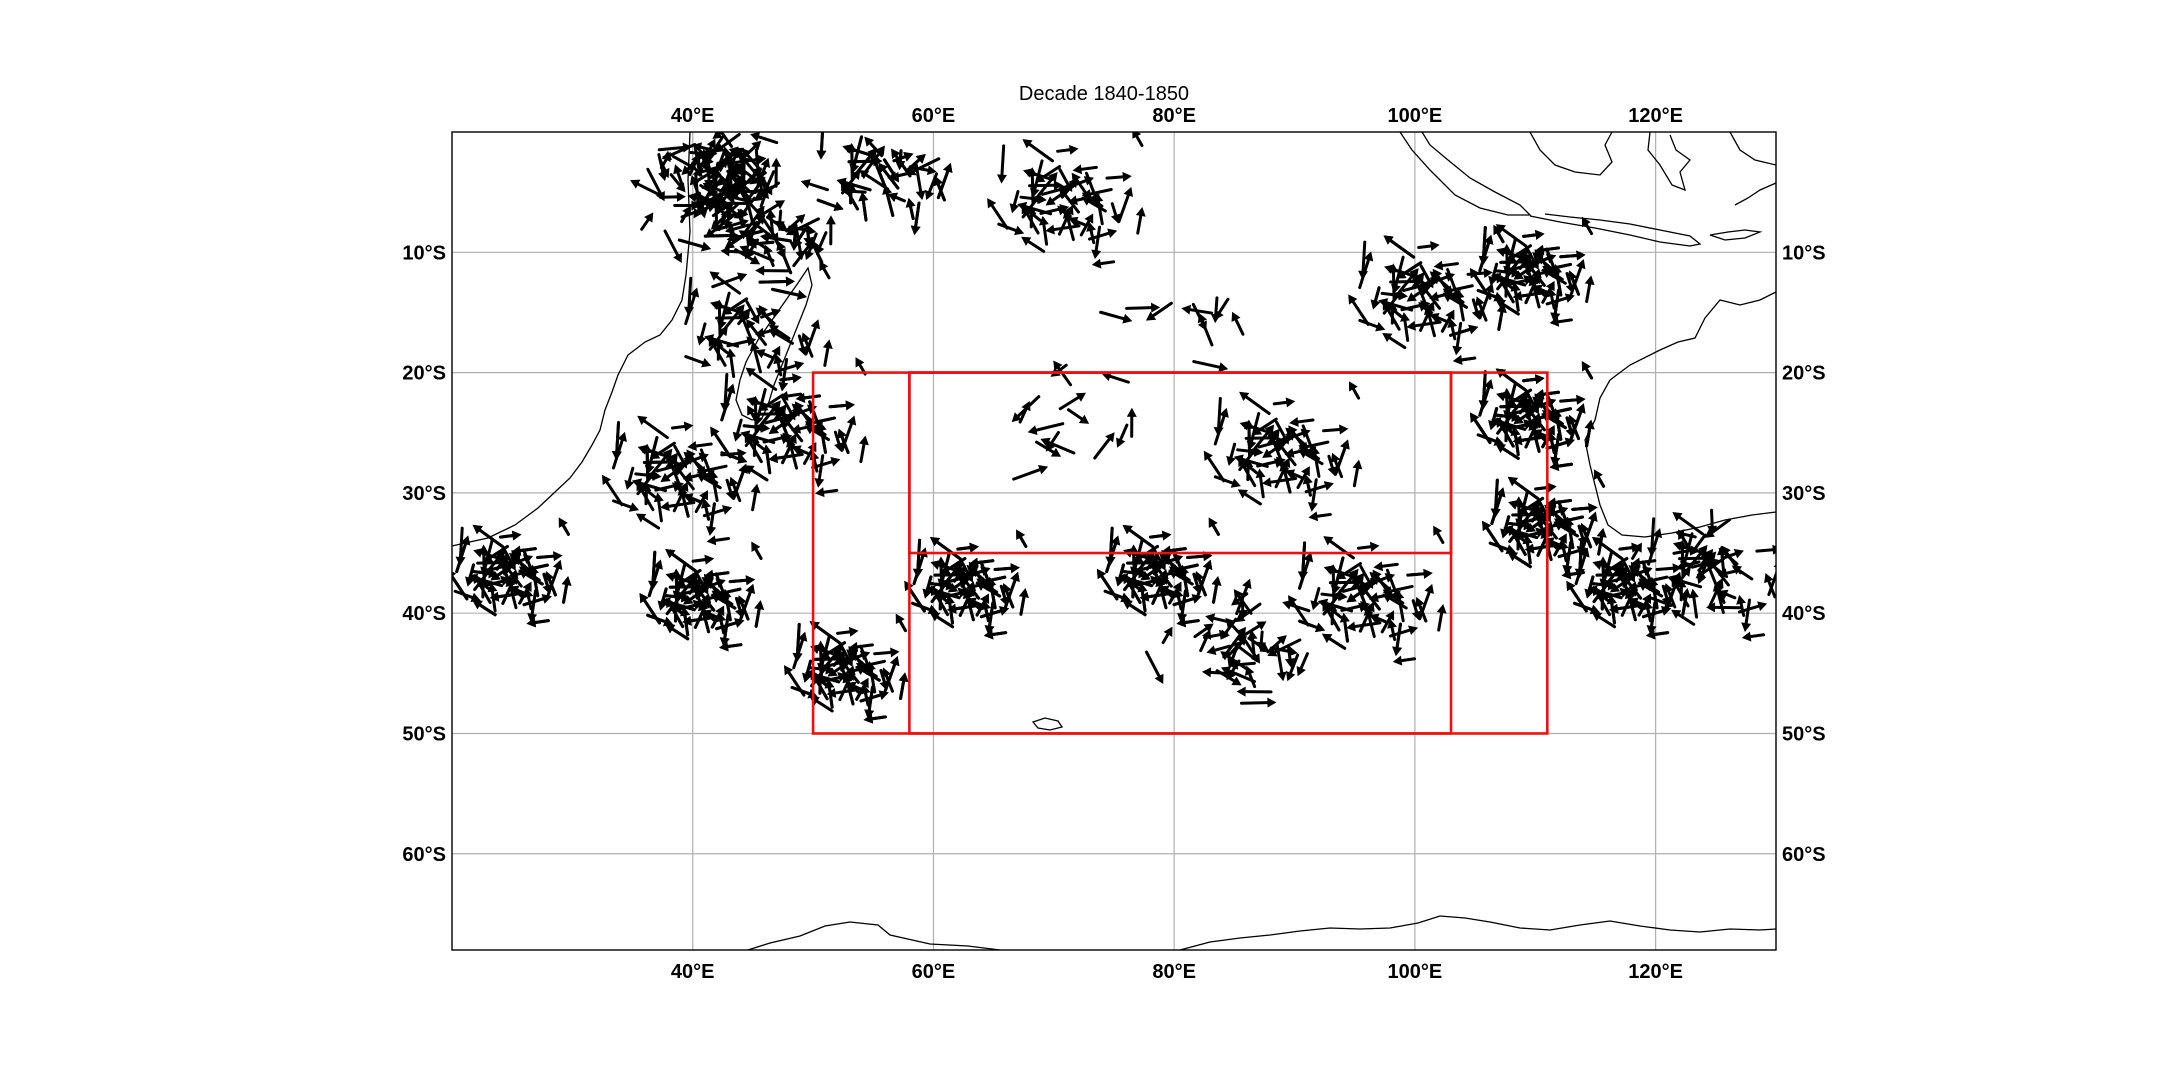 Image resolution: width=2160 pixels, height=1080 pixels. Describe the element at coordinates (424, 253) in the screenshot. I see `lat-tick-label-left: 10°S` at that location.